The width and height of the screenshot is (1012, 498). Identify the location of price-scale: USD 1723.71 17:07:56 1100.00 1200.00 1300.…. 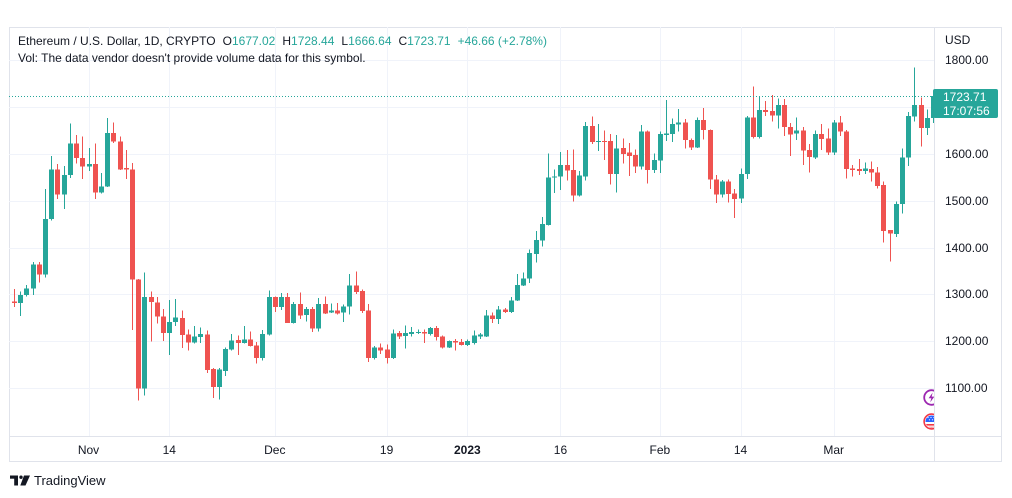
(967, 231).